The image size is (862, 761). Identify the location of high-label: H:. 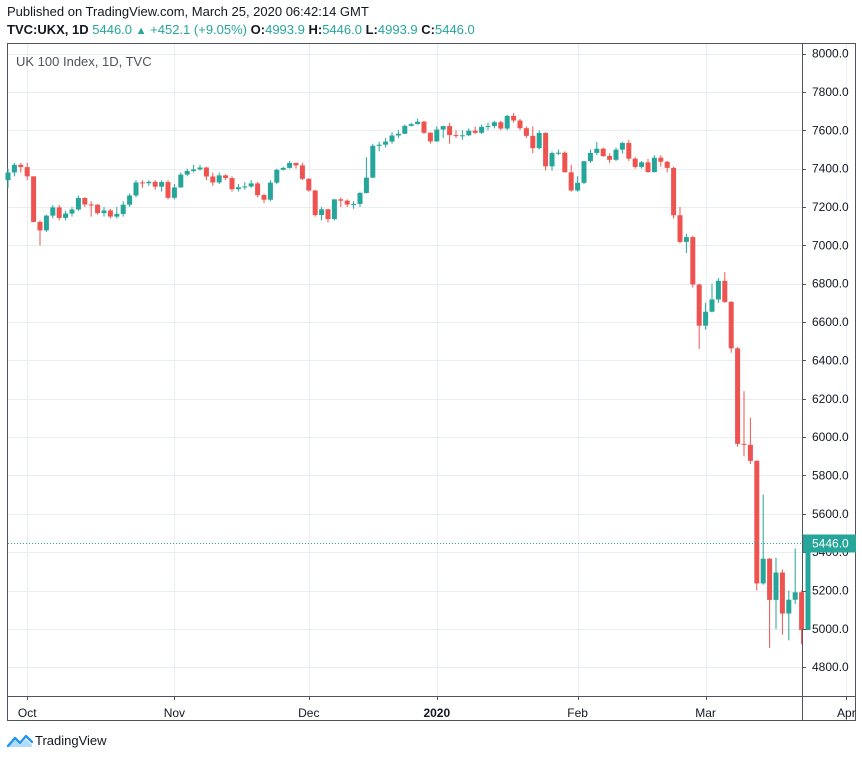
(315, 29).